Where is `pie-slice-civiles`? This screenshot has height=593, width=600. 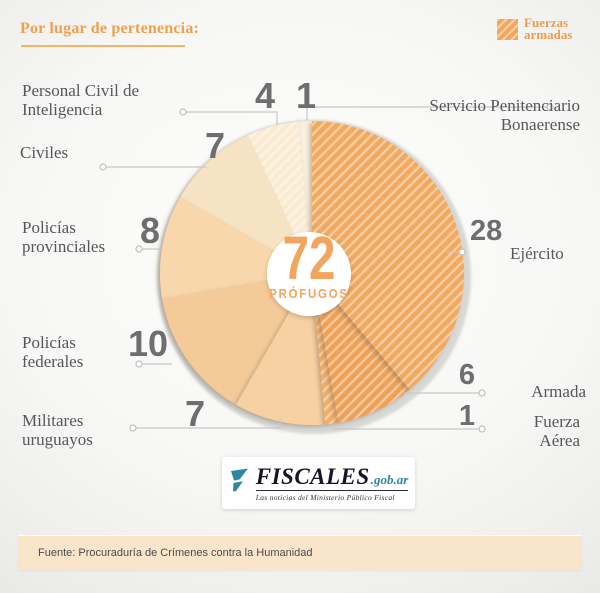 pie-slice-civiles is located at coordinates (246, 204).